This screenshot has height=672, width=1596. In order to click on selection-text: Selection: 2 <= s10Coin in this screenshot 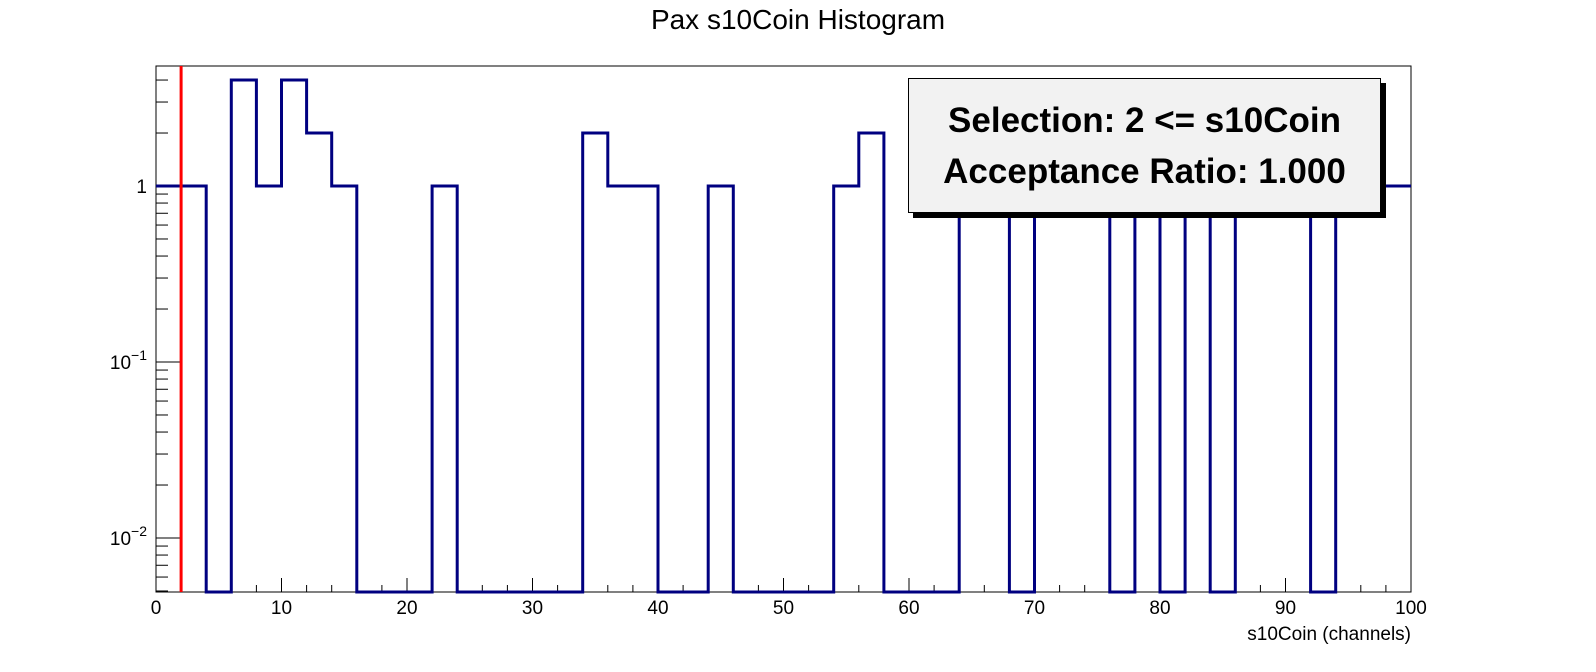, I will do `click(1144, 120)`.